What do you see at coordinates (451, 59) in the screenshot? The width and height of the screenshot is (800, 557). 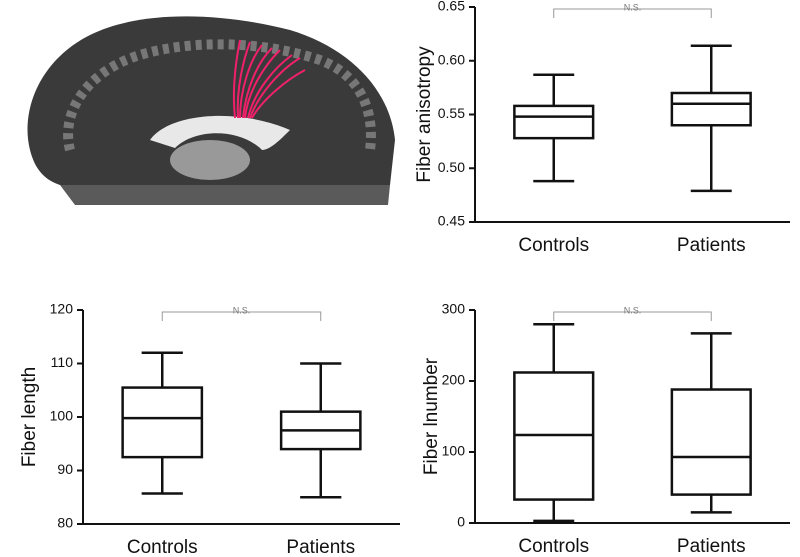 I see `y-tick-label: 0.60` at bounding box center [451, 59].